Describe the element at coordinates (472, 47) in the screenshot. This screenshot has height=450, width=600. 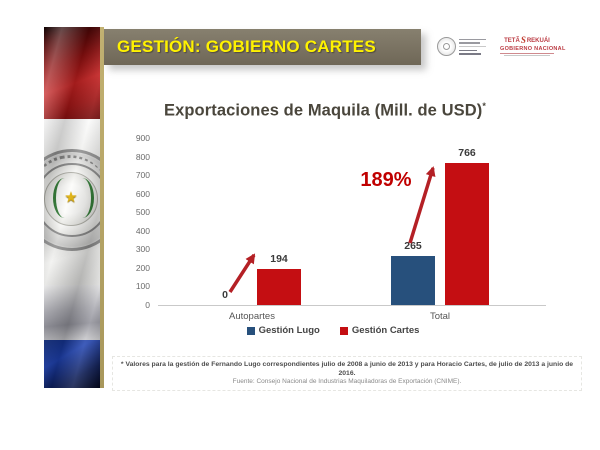
I see `ministry-logo-text-lines` at that location.